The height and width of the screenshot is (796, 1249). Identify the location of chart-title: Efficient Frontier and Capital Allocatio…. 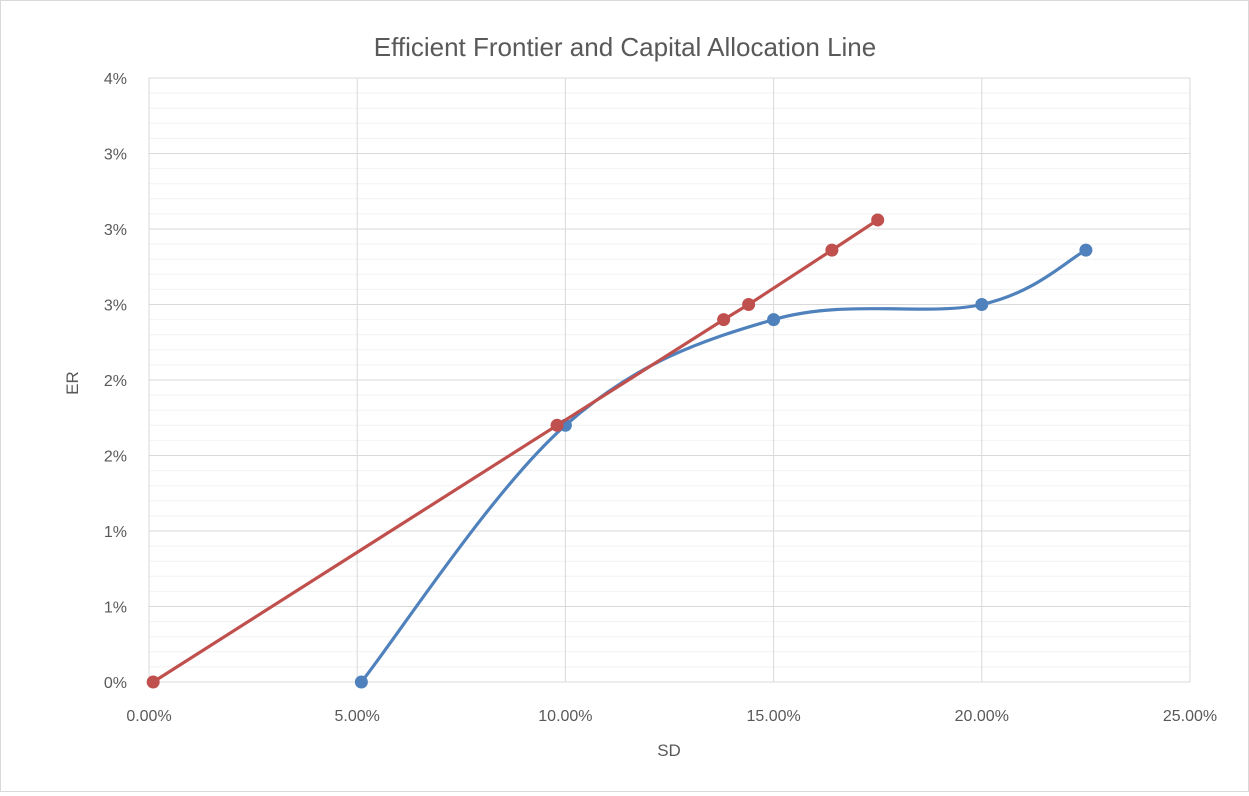
(625, 47).